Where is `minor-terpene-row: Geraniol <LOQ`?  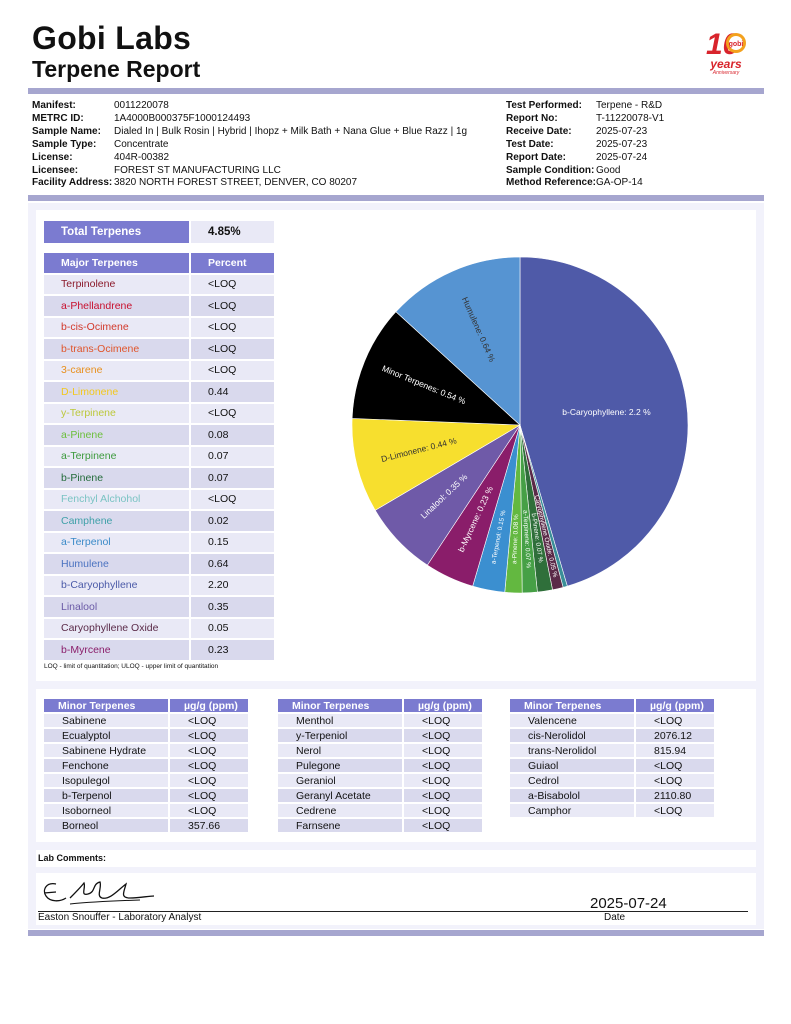 minor-terpene-row: Geraniol <LOQ is located at coordinates (380, 780).